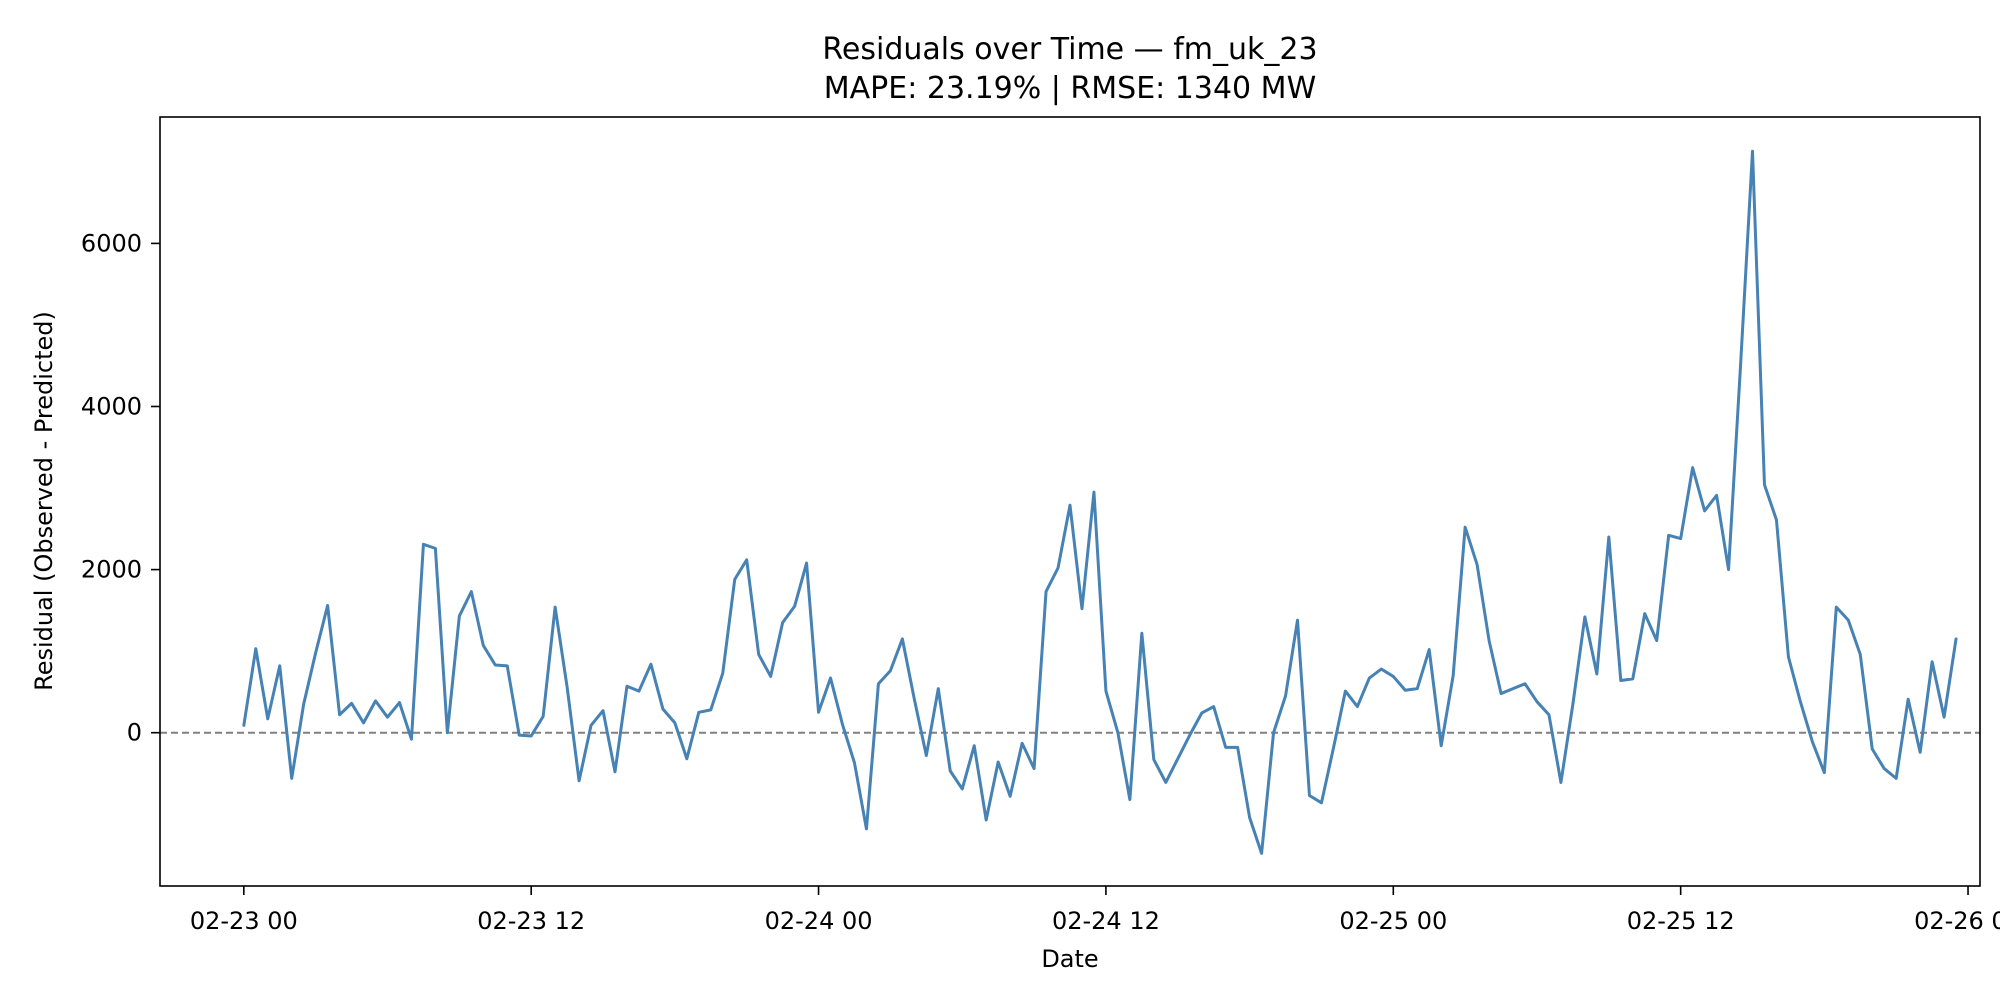 Image resolution: width=2000 pixels, height=1000 pixels. What do you see at coordinates (1069, 959) in the screenshot?
I see `x-axis-label: Date` at bounding box center [1069, 959].